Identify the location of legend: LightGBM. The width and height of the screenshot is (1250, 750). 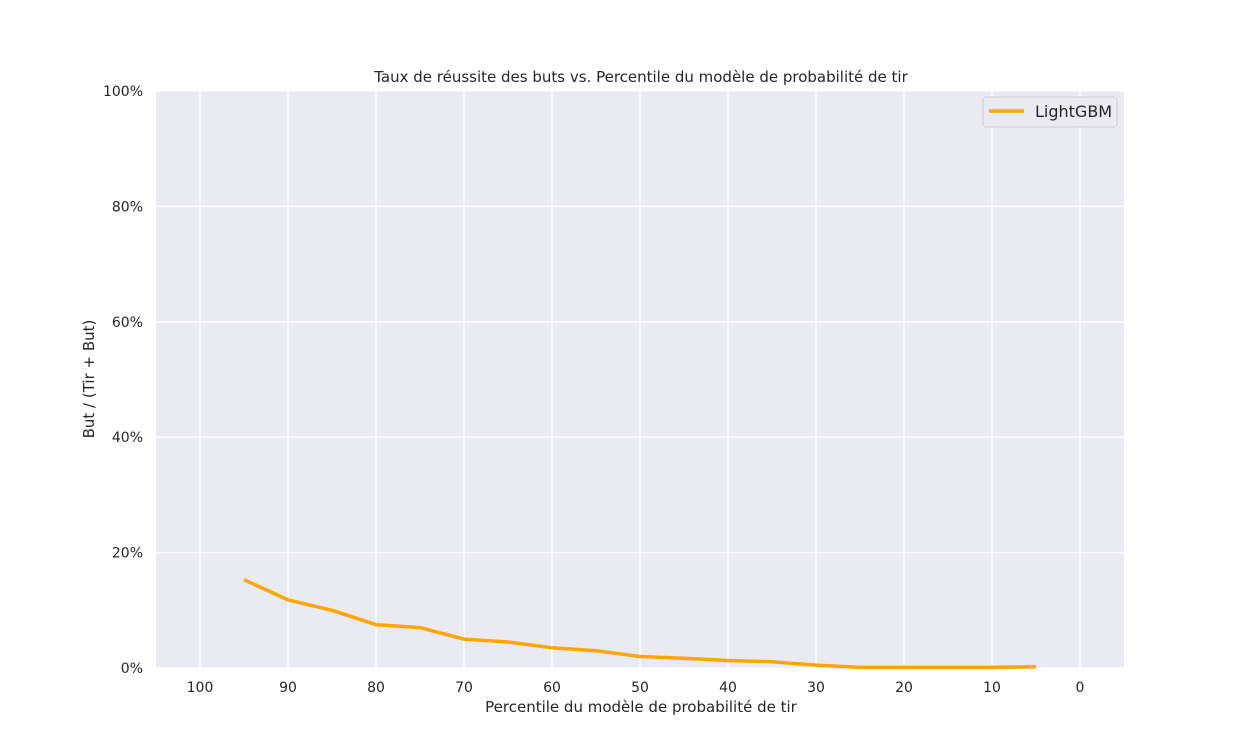
(1050, 112).